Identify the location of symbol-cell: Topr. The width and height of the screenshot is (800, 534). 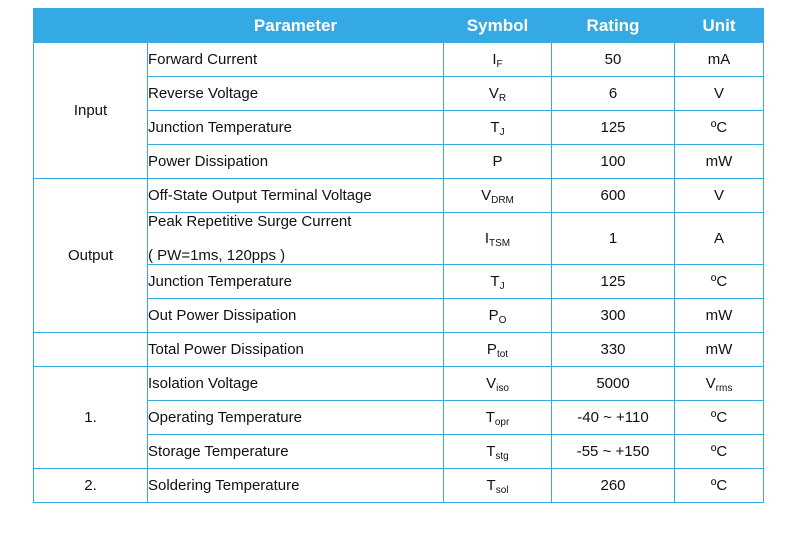
(497, 417).